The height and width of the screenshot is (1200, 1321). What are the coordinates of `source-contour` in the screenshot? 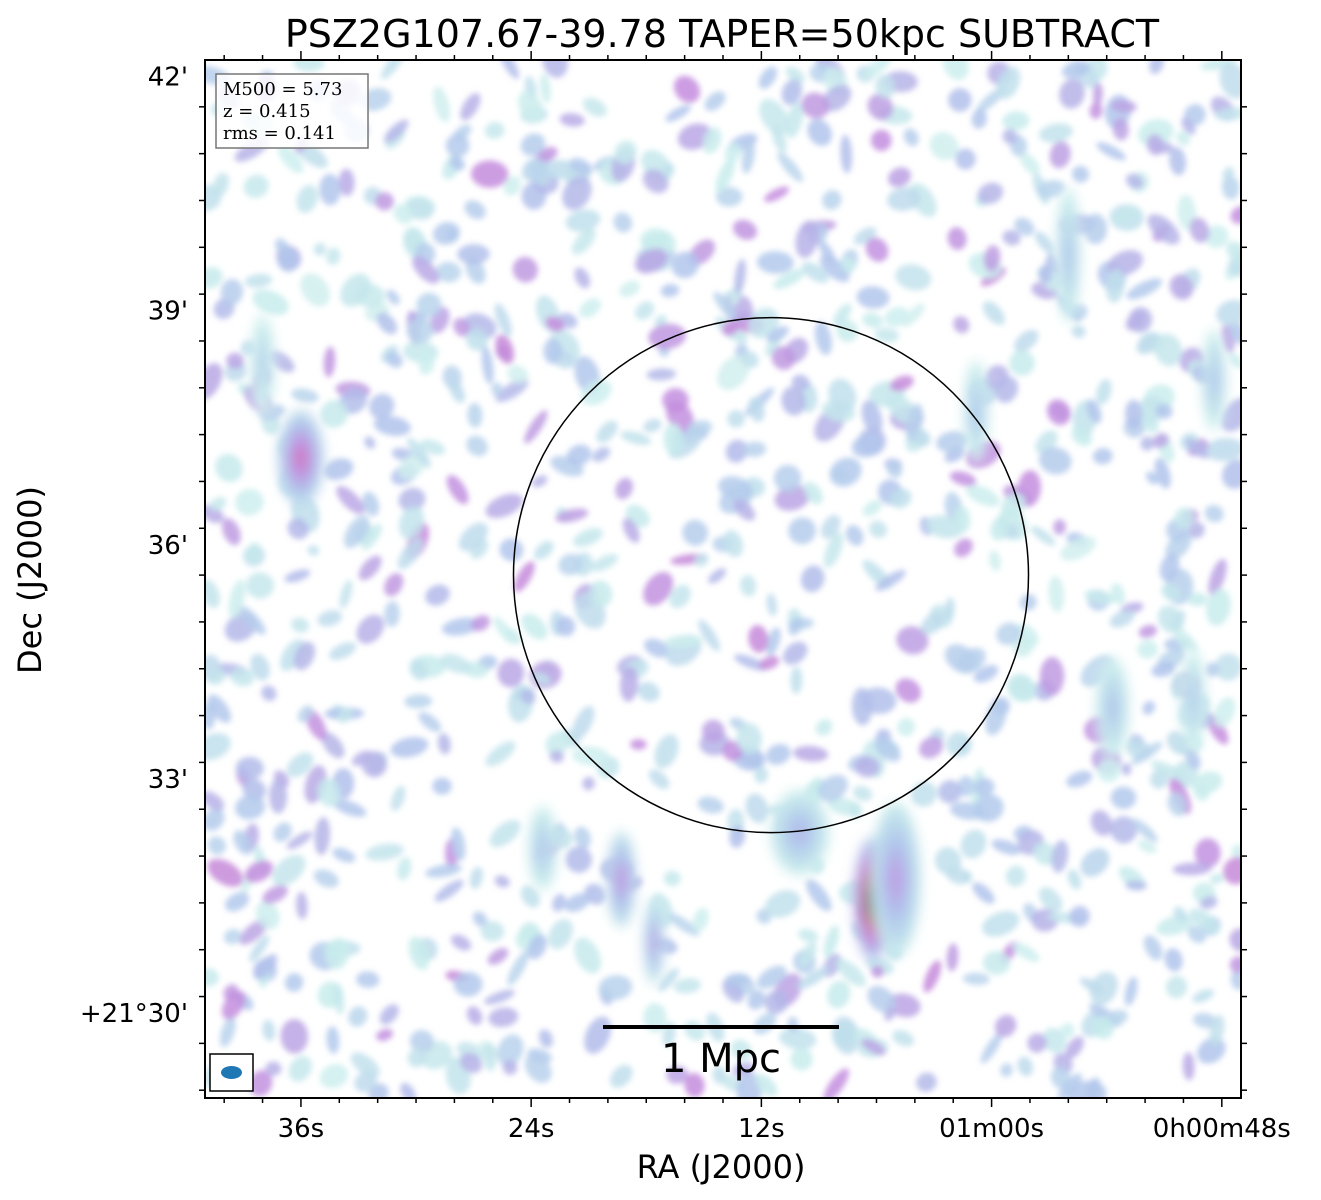 It's located at (976, 411).